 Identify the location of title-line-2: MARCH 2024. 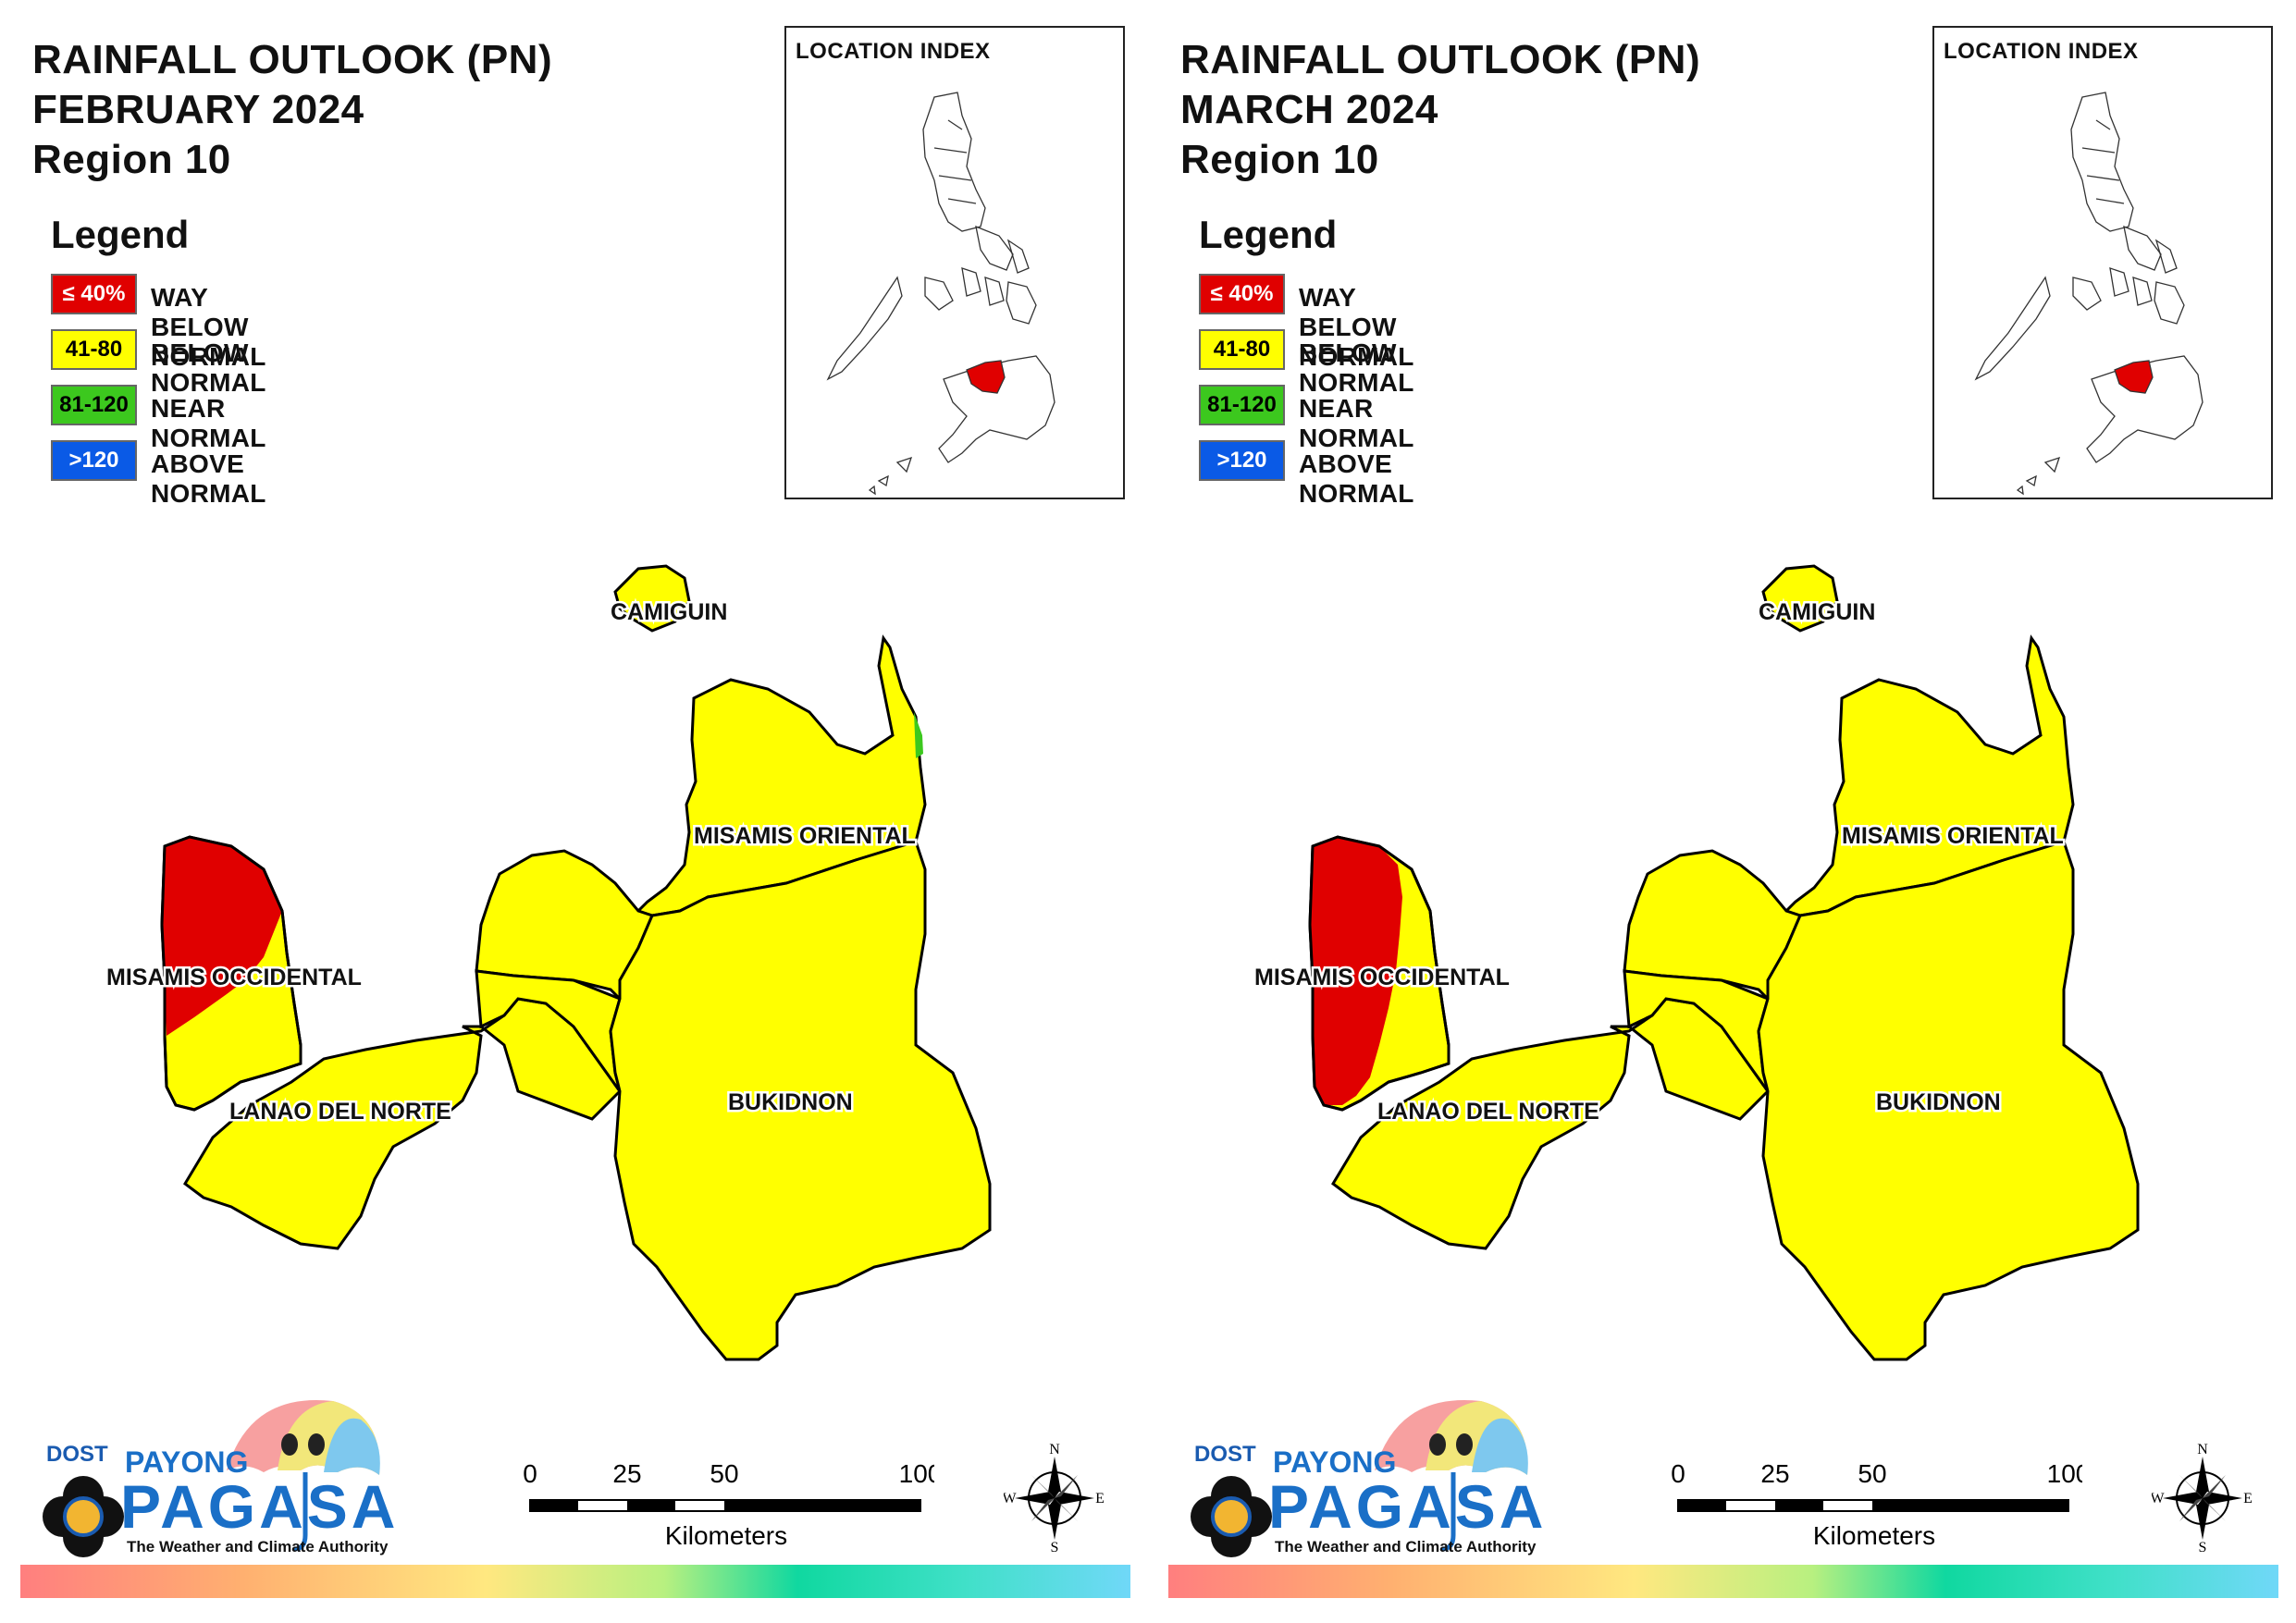
(1309, 109).